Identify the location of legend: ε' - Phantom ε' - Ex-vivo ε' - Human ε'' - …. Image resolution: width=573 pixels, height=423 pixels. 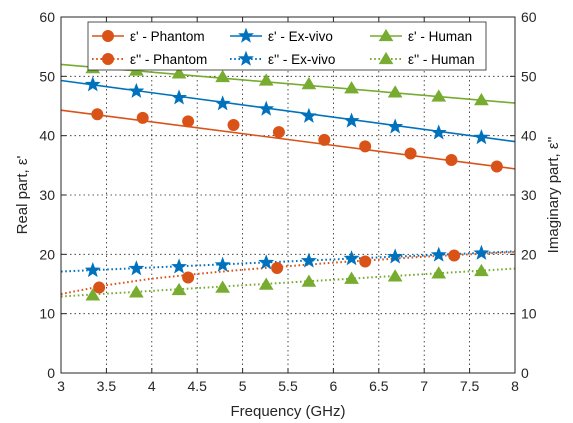
(287, 46).